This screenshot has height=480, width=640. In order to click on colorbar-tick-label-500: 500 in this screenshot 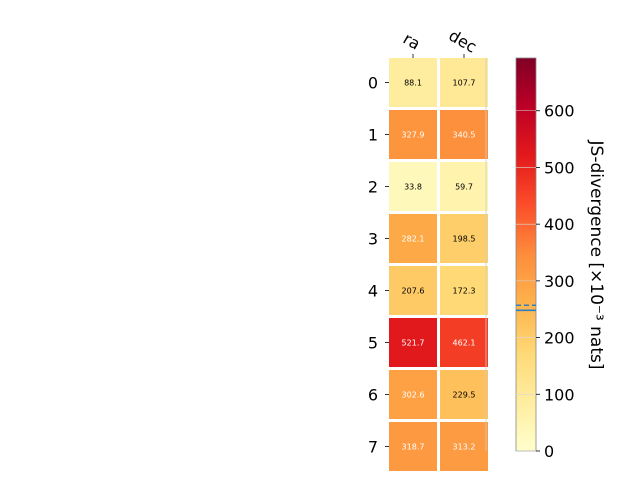, I will do `click(559, 167)`.